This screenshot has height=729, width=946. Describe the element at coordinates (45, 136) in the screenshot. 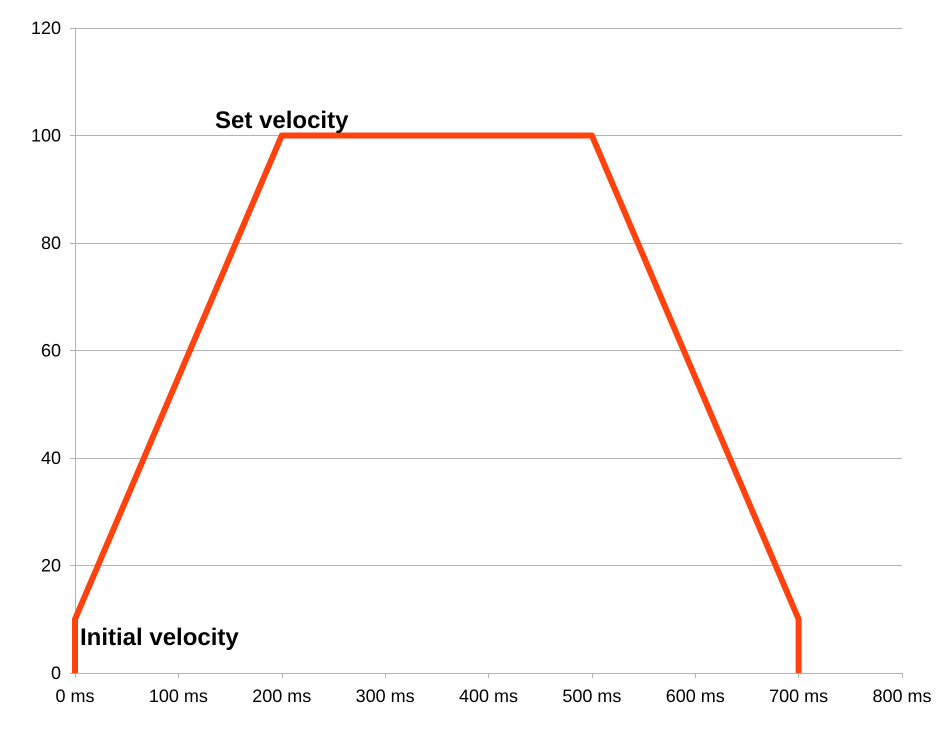

I see `y-tick-label: 100` at that location.